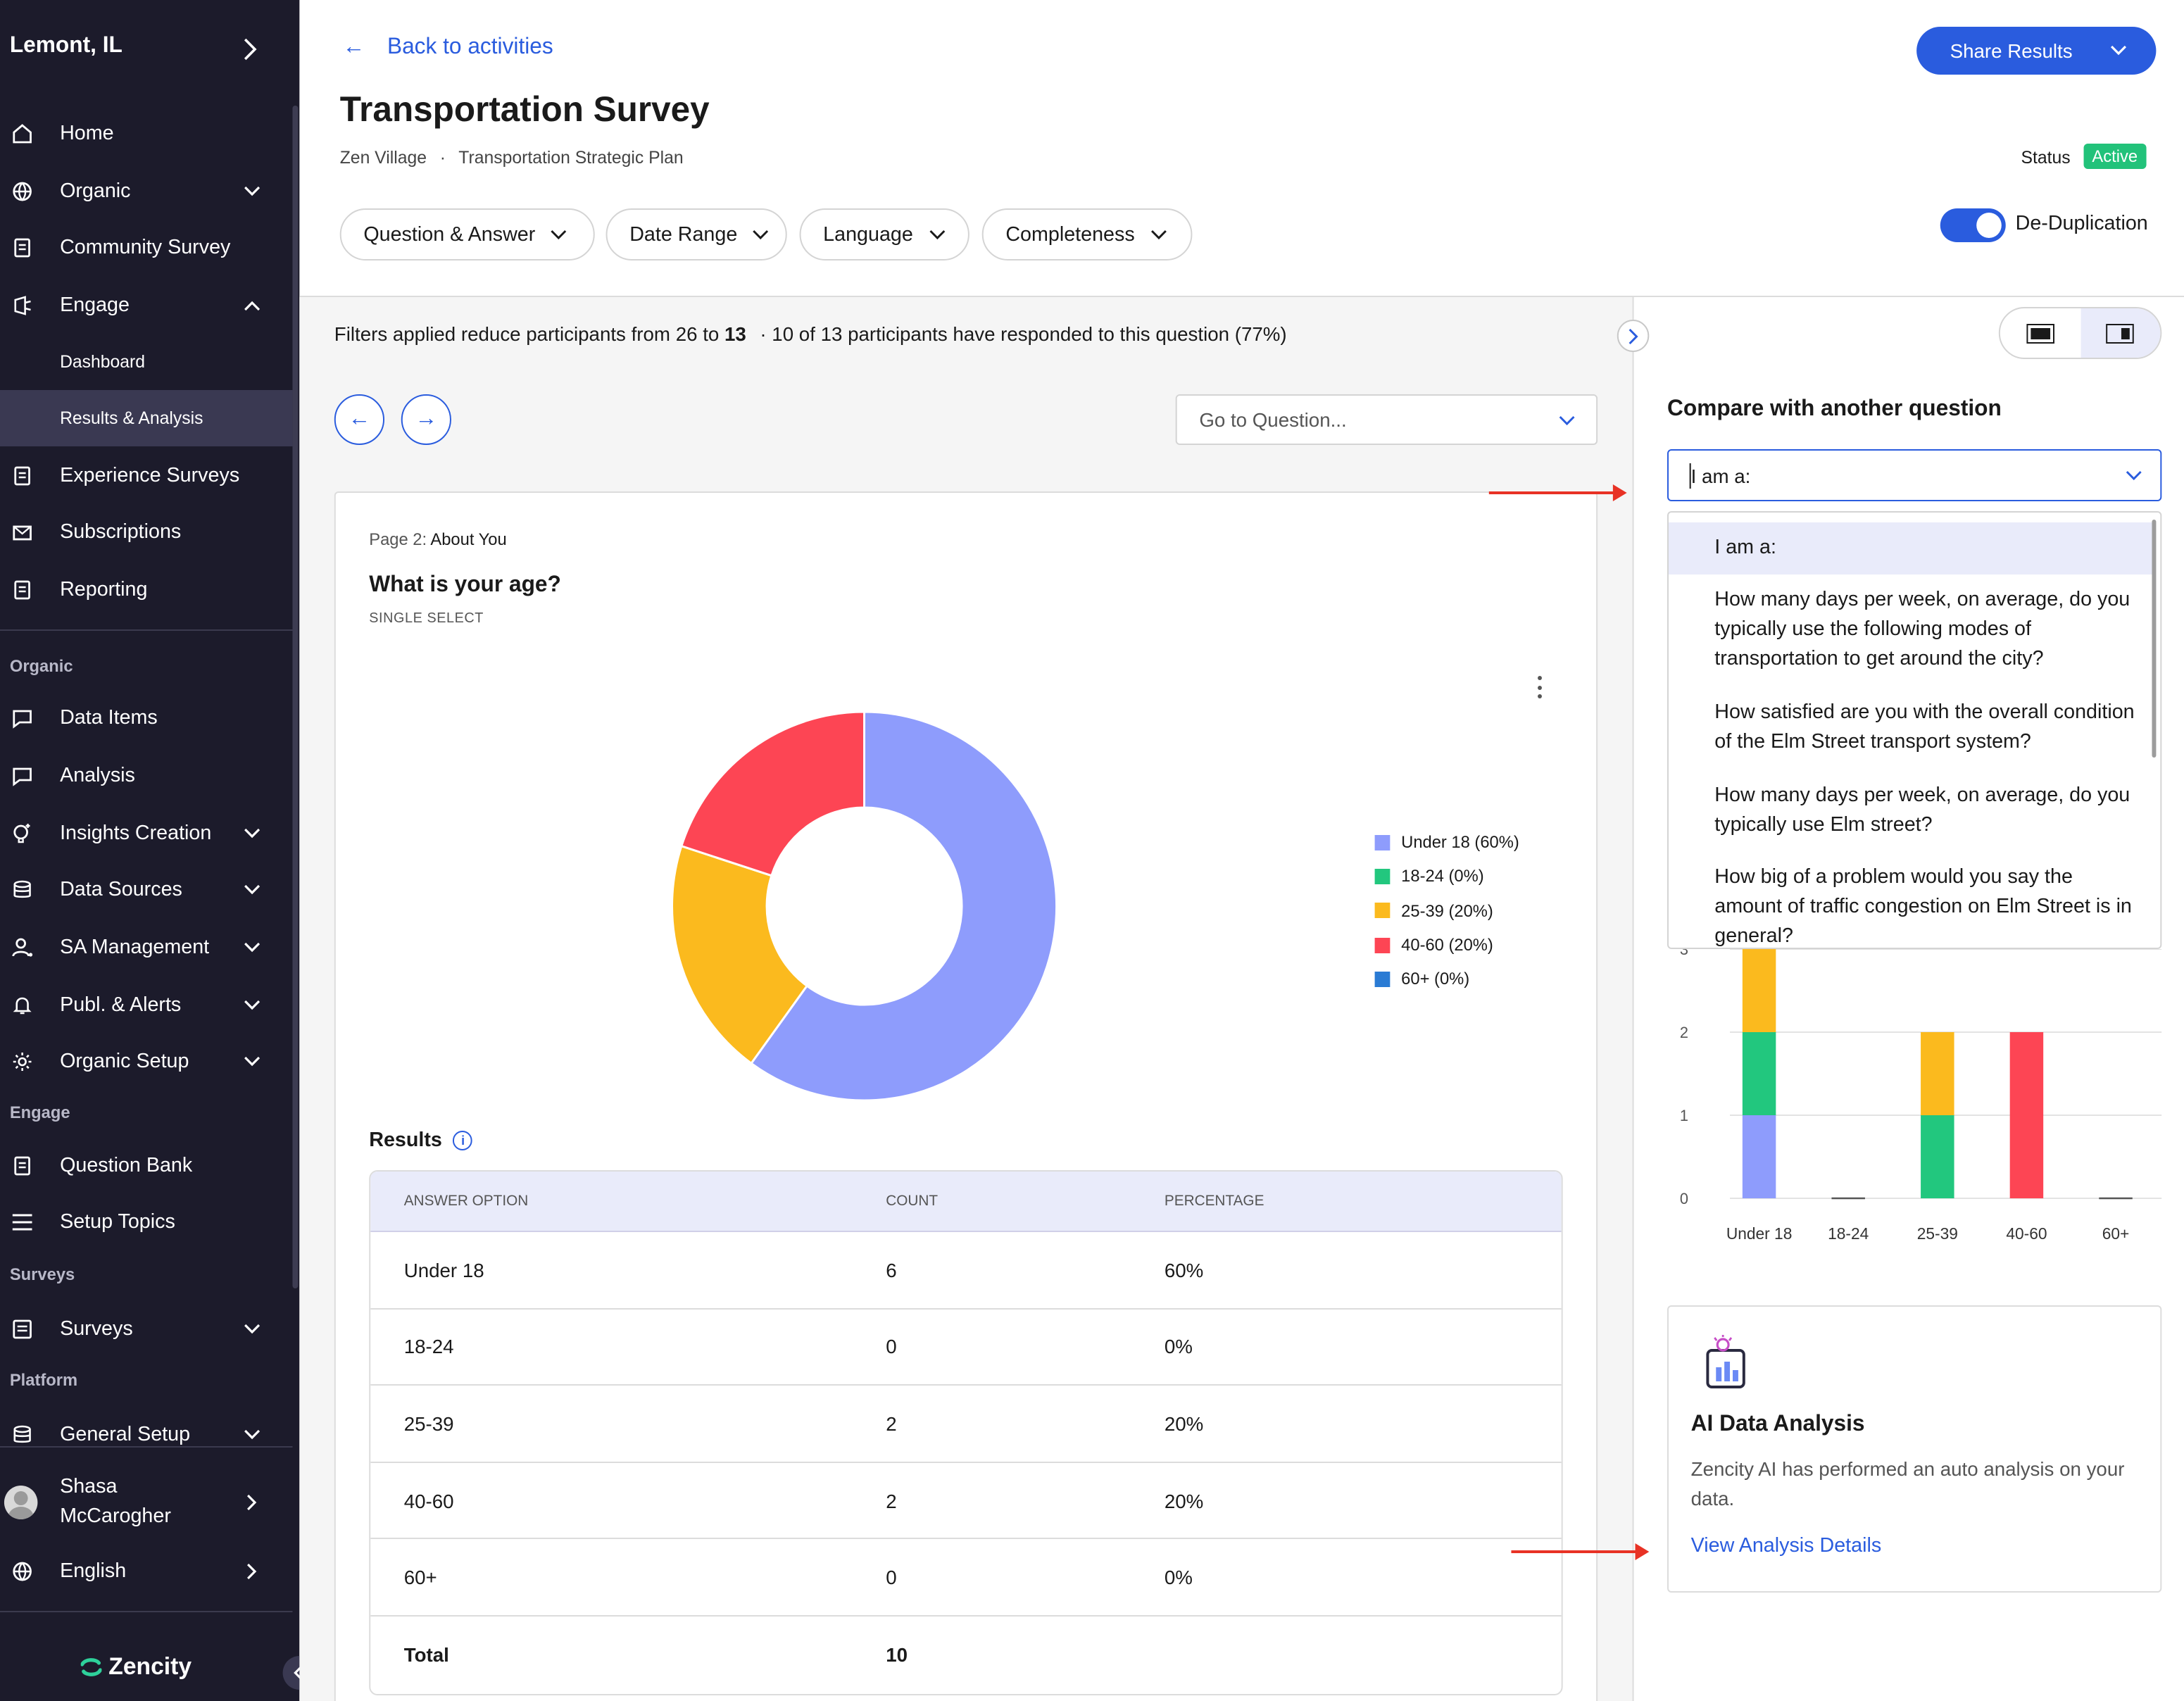 This screenshot has width=2184, height=1701. Describe the element at coordinates (465, 585) in the screenshot. I see `question-title: What is your age?` at that location.